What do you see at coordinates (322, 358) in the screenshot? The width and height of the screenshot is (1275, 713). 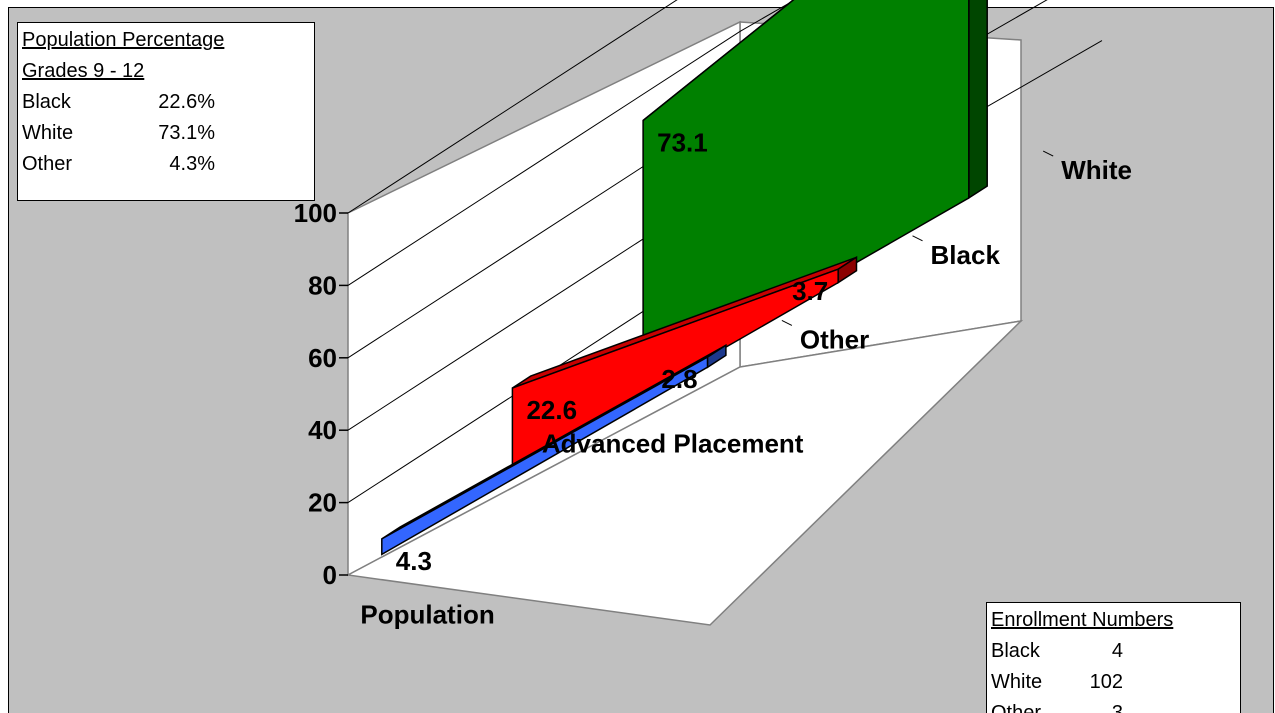 I see `y-tick-label: 60` at bounding box center [322, 358].